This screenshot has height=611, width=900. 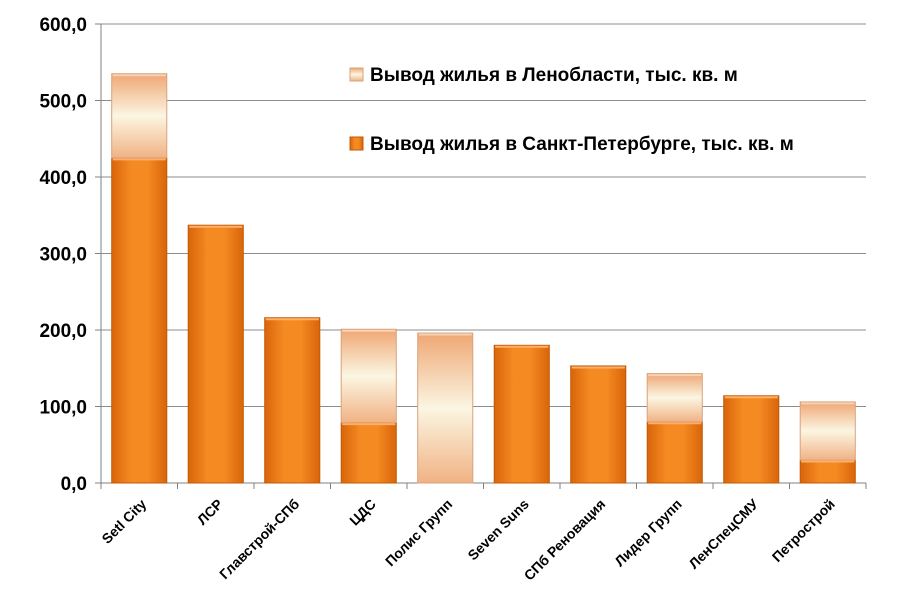 What do you see at coordinates (723, 534) in the screenshot?
I see `x-category-label: ЛенСпецСМУ` at bounding box center [723, 534].